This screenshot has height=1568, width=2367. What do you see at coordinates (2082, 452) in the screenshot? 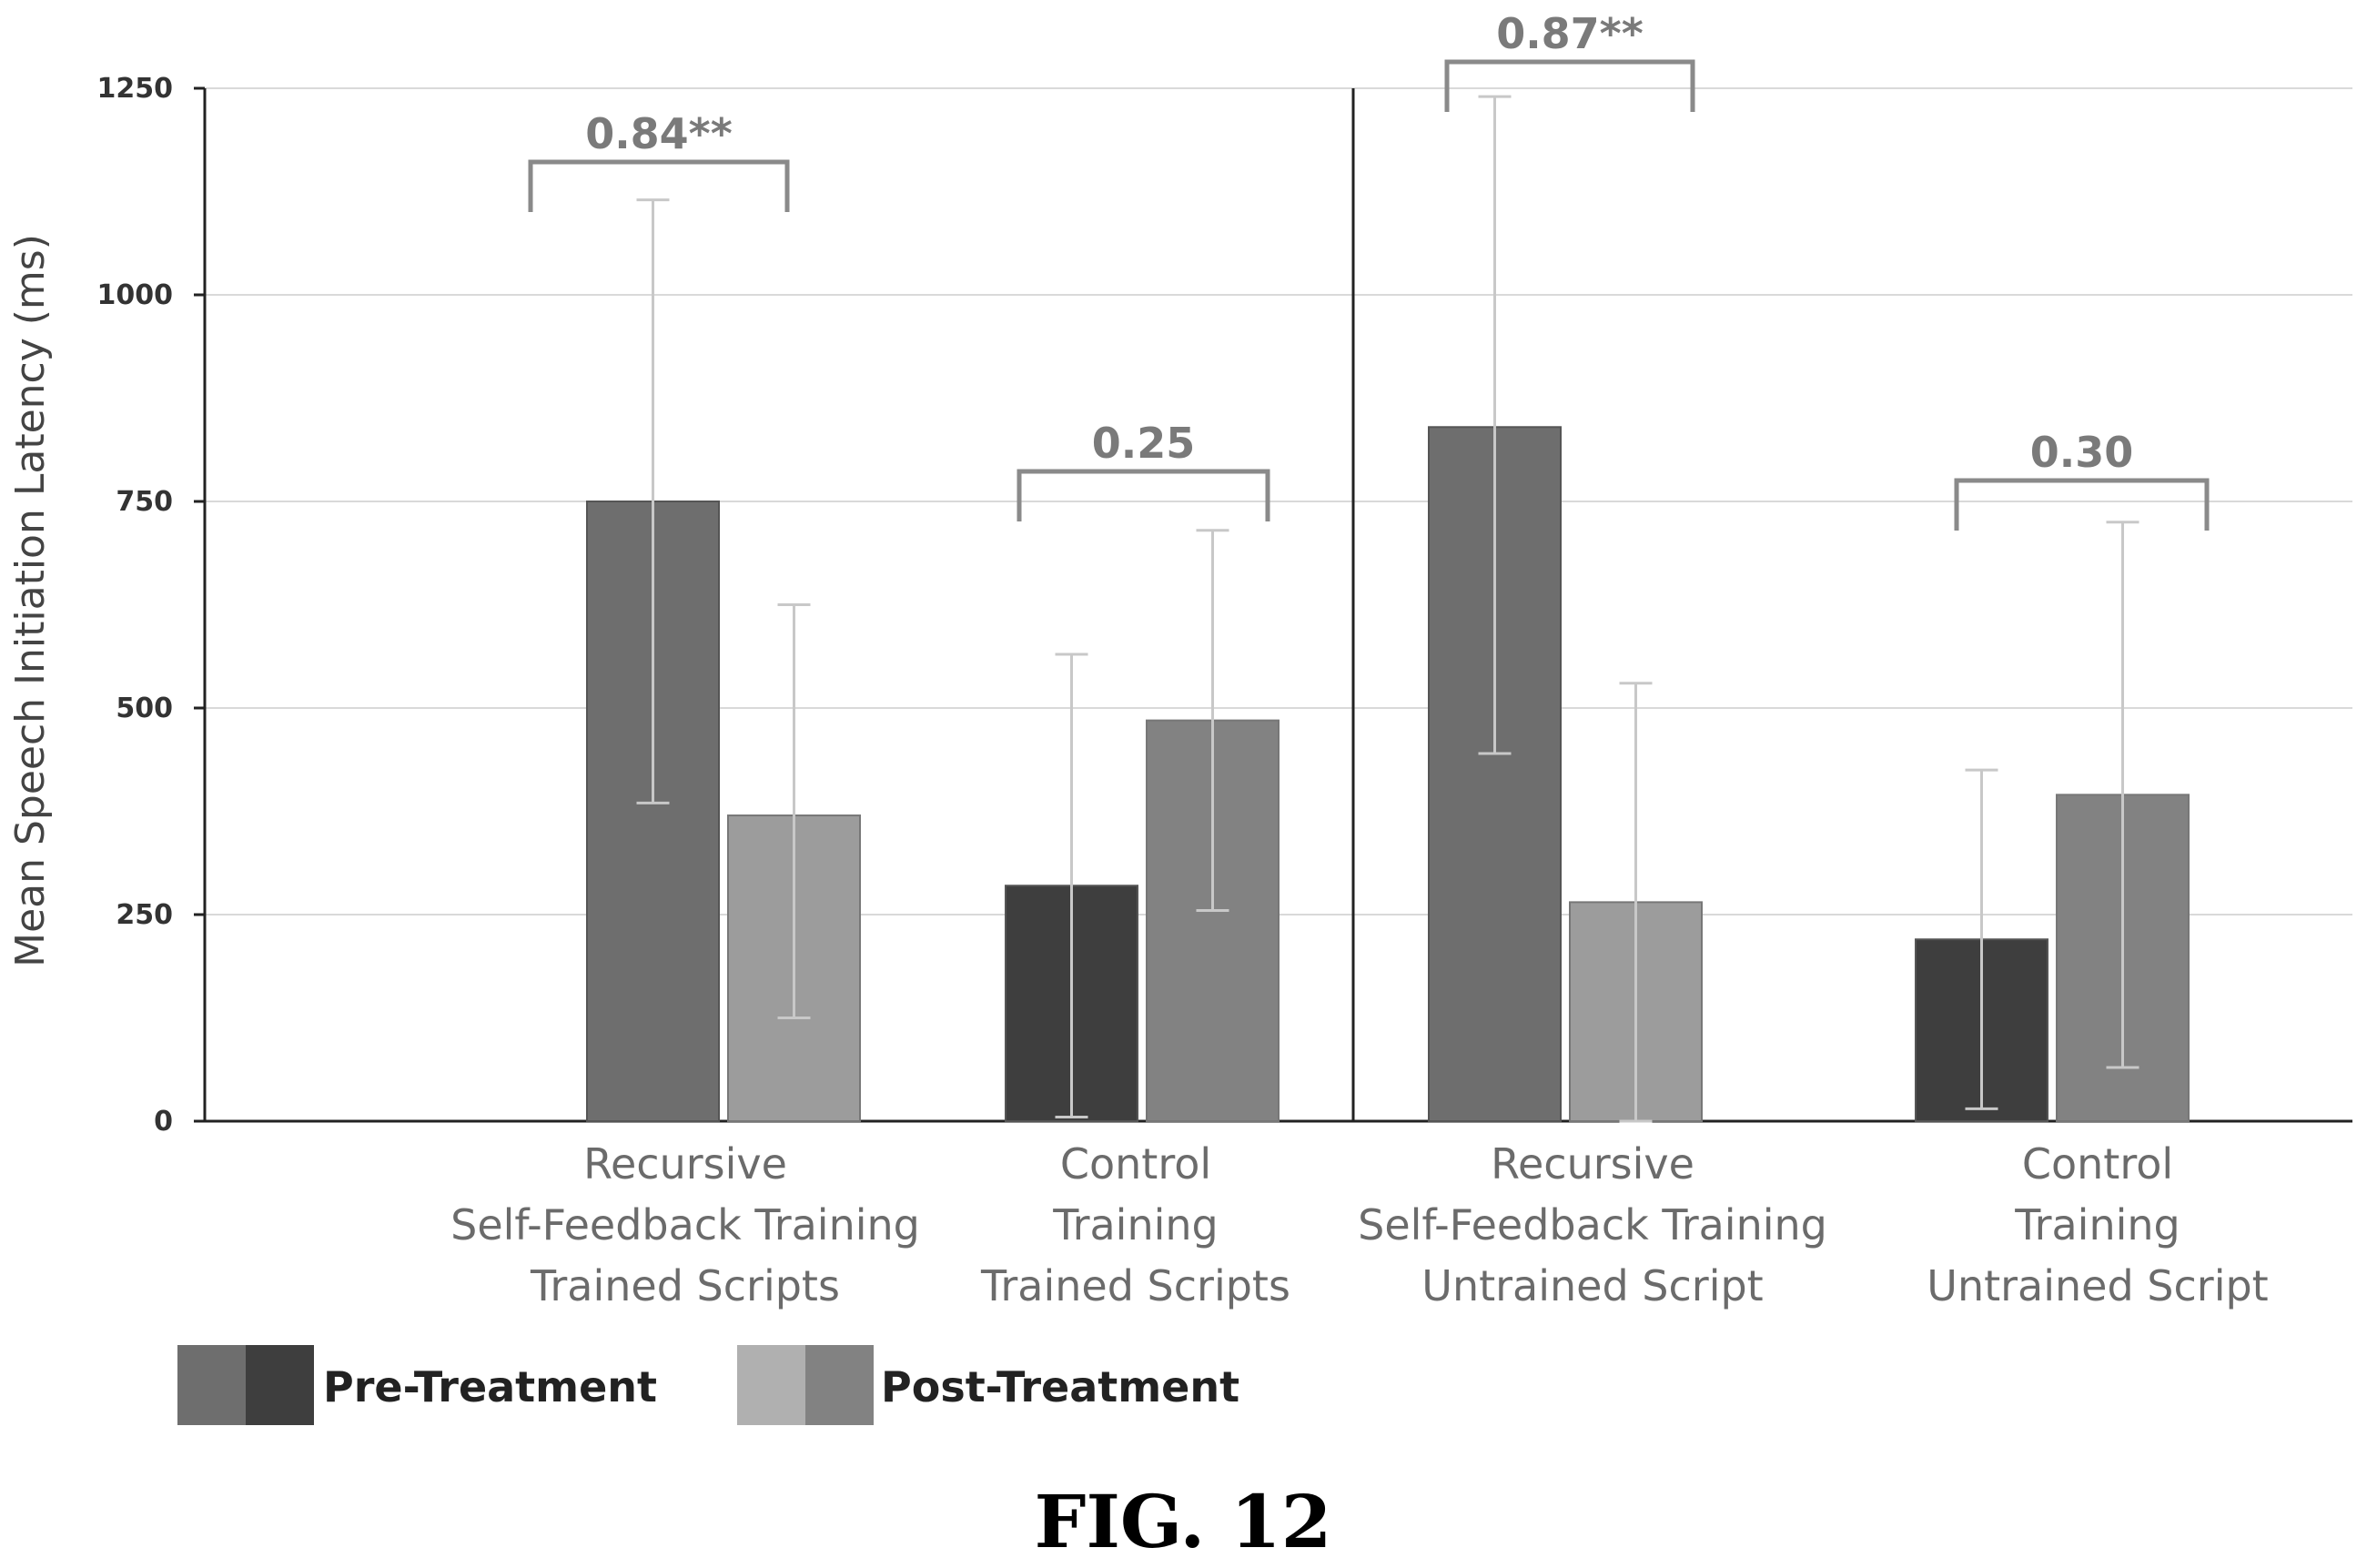
I see `bracket-annotation-3: 0.30` at bounding box center [2082, 452].